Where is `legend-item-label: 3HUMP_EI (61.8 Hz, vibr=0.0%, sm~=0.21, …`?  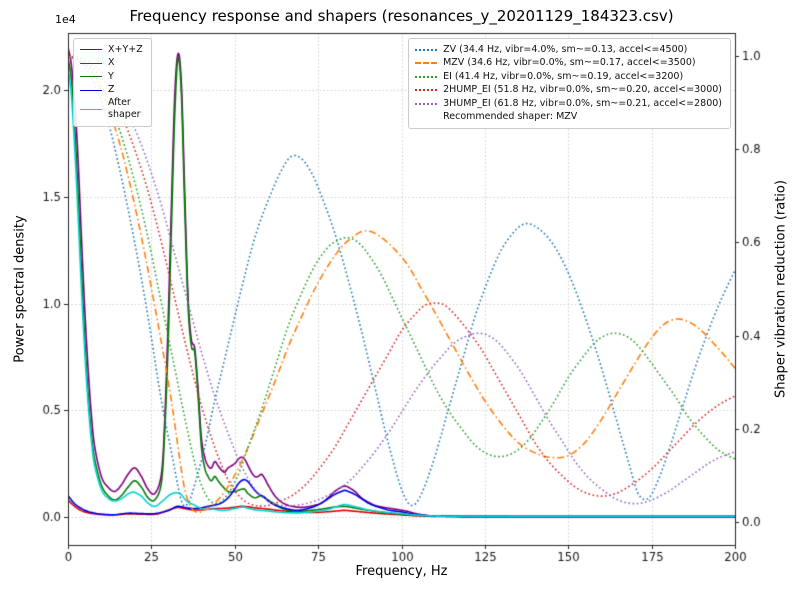
legend-item-label: 3HUMP_EI (61.8 Hz, vibr=0.0%, sm~=0.21, … is located at coordinates (582, 103).